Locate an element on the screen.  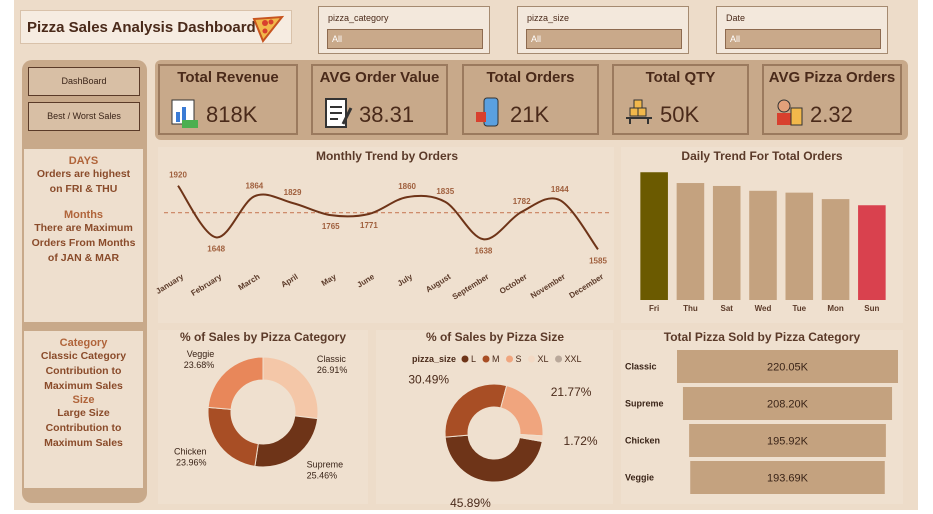
data-label: 1920 is located at coordinates (178, 175).